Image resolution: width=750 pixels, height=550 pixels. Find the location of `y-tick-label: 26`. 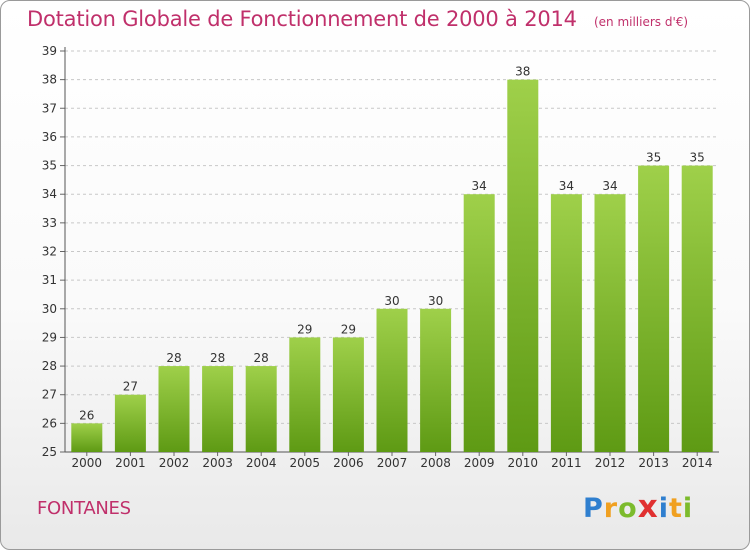

y-tick-label: 26 is located at coordinates (49, 423).